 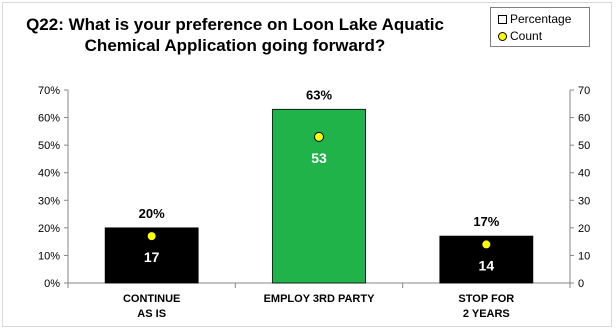 I want to click on y-left-tick-label: 70%, so click(x=49, y=91).